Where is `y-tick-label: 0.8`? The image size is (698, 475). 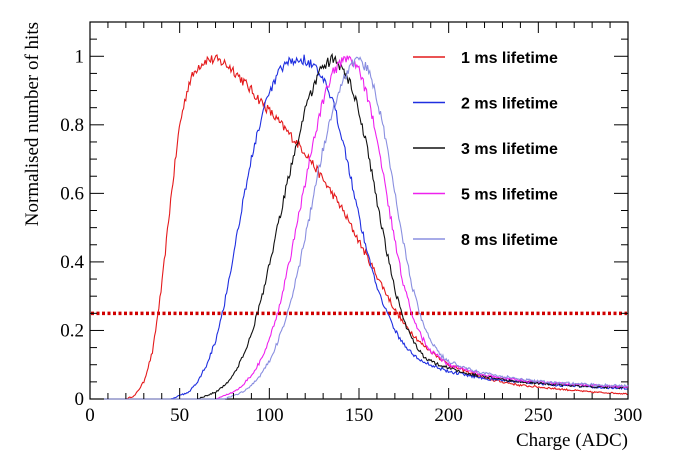 y-tick-label: 0.8 is located at coordinates (72, 125).